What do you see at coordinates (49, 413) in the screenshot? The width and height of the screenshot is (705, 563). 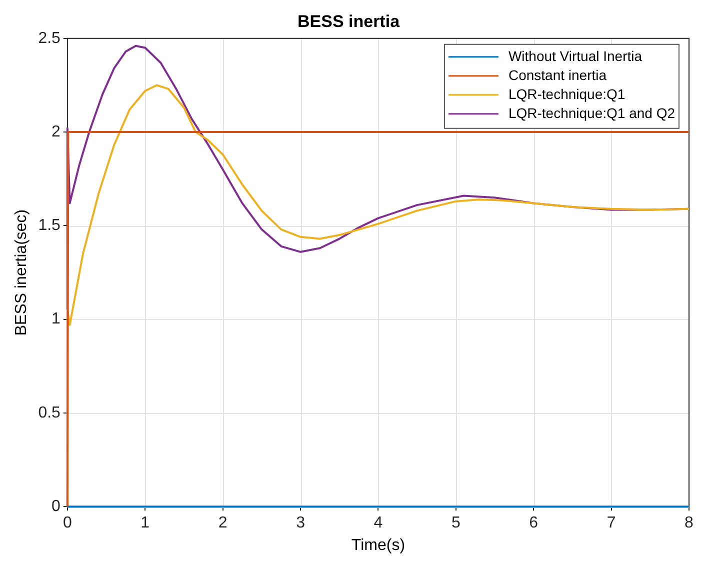 I see `y-tick-label: 0.5` at bounding box center [49, 413].